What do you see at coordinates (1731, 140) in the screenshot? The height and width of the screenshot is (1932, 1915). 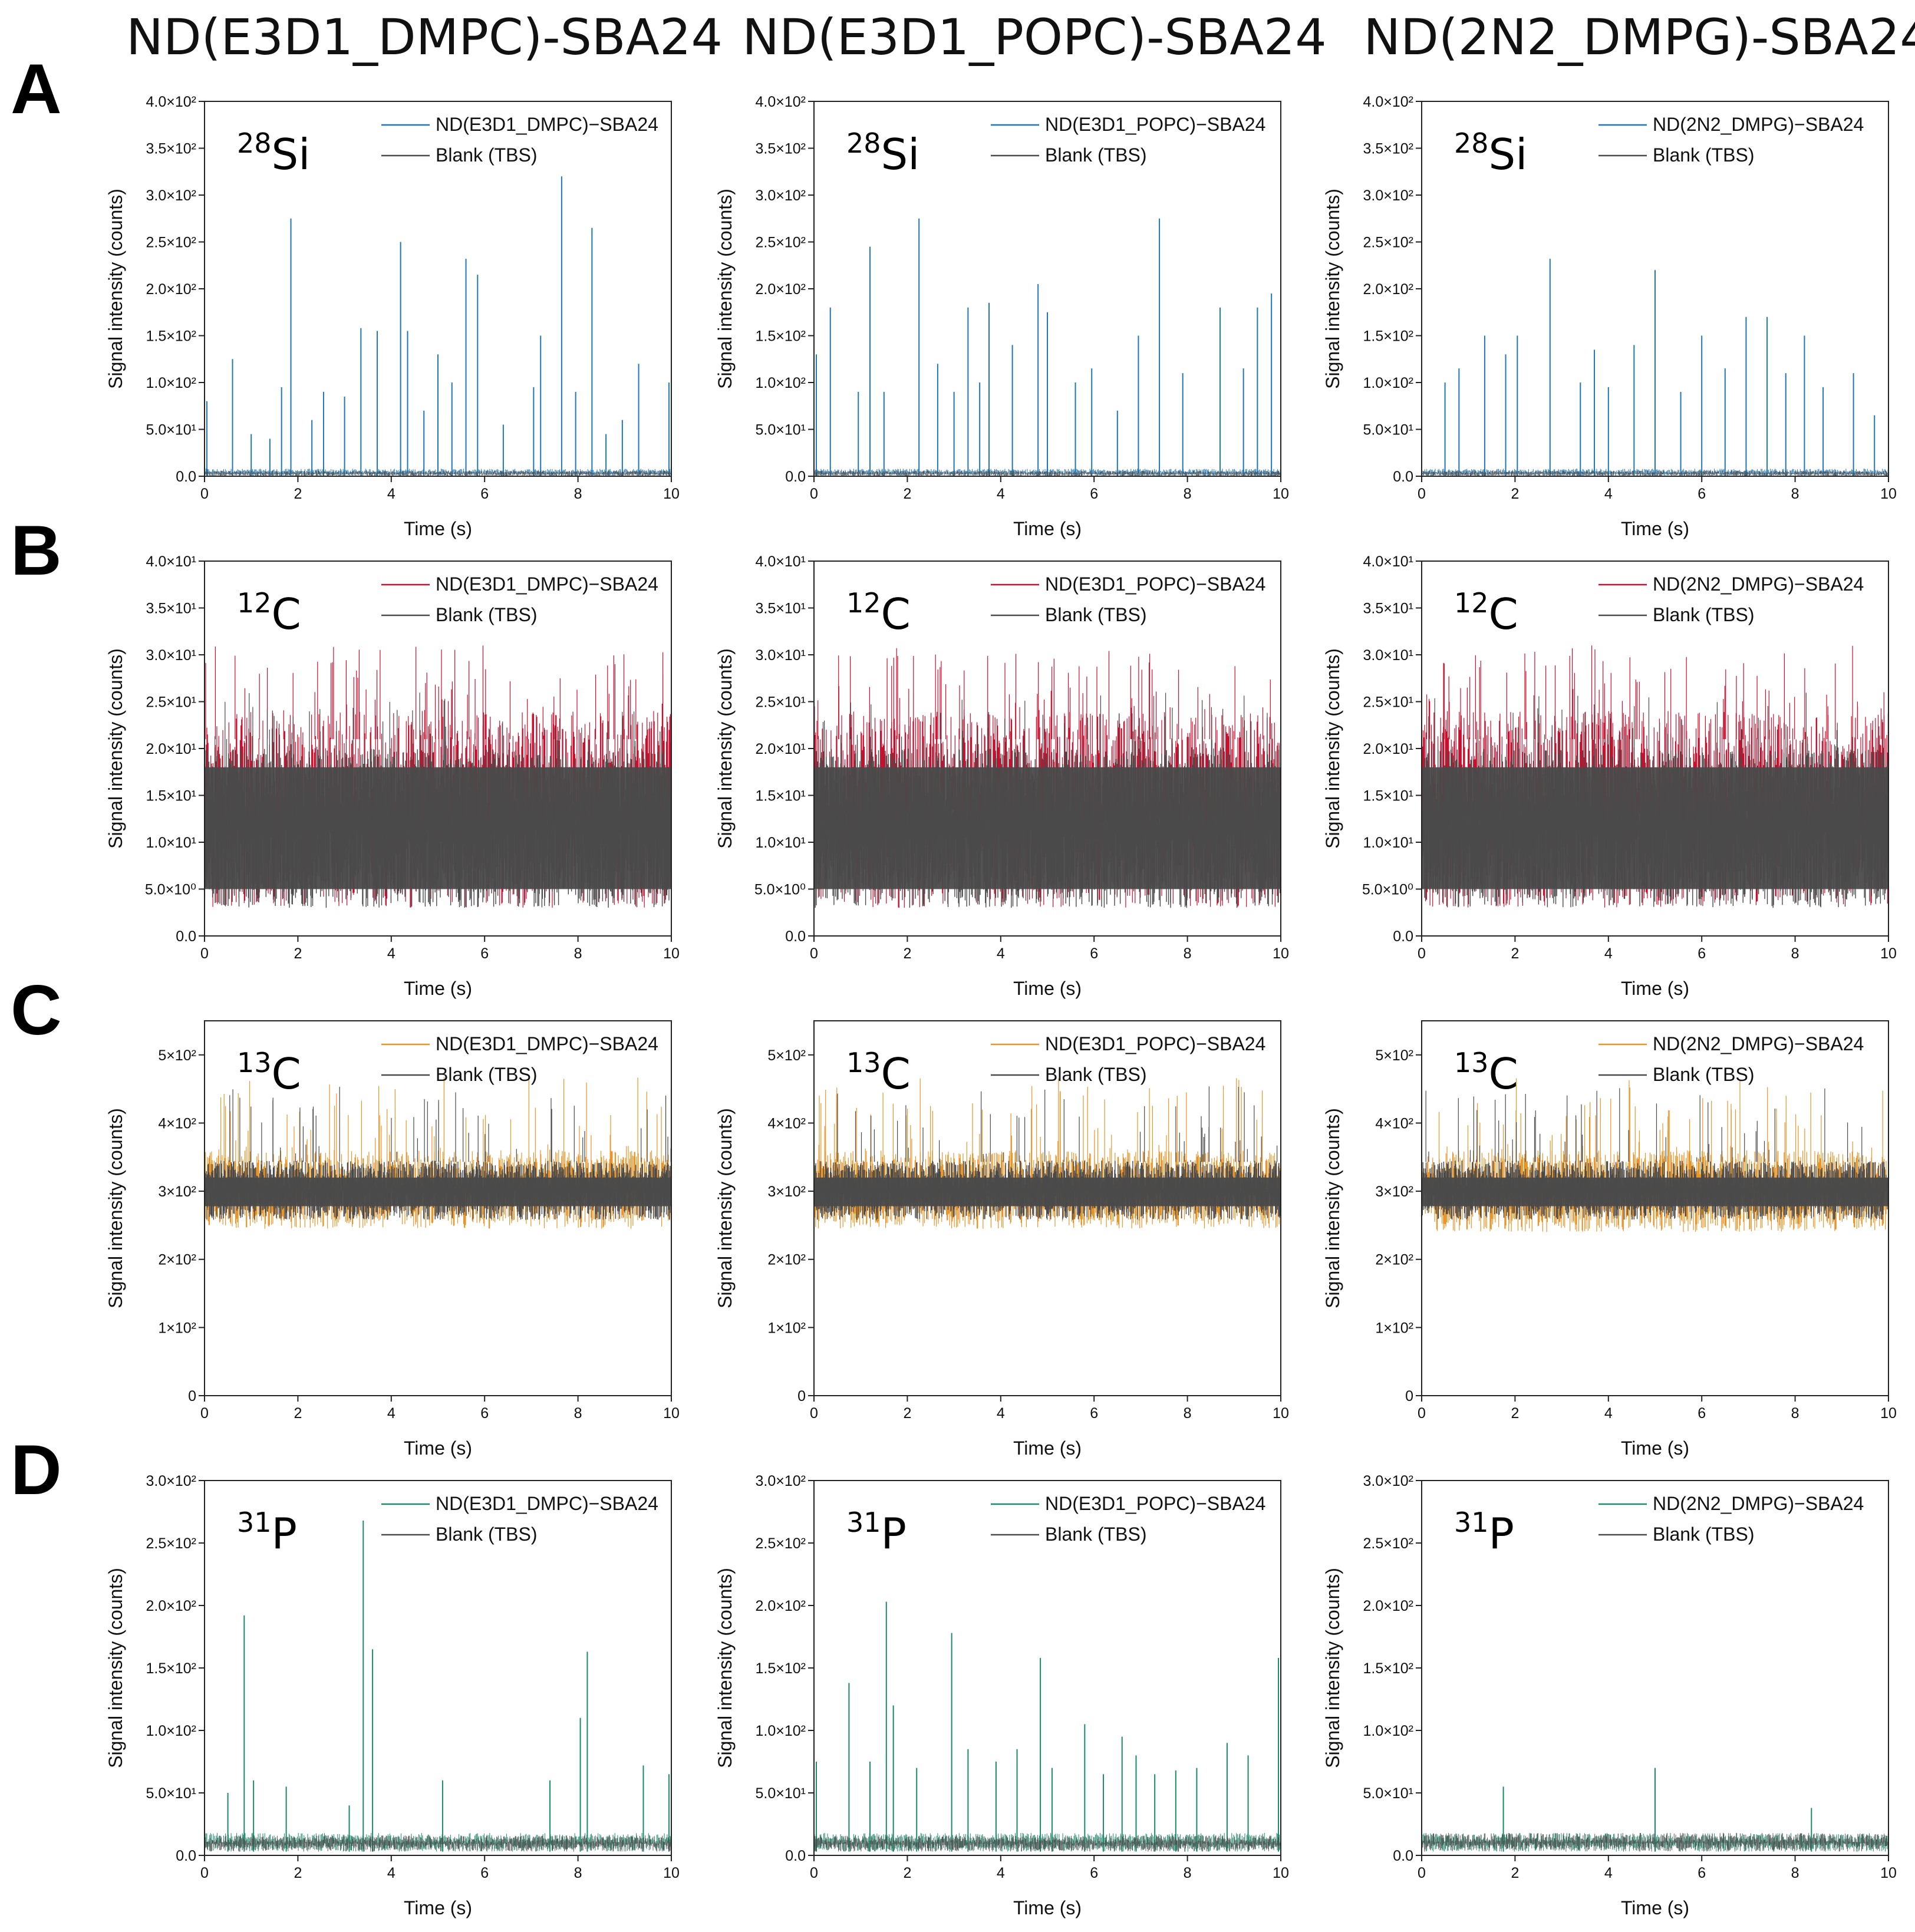 I see `legend: ND(2N2_DMPG)−SBA24 Blank (TBS)` at bounding box center [1731, 140].